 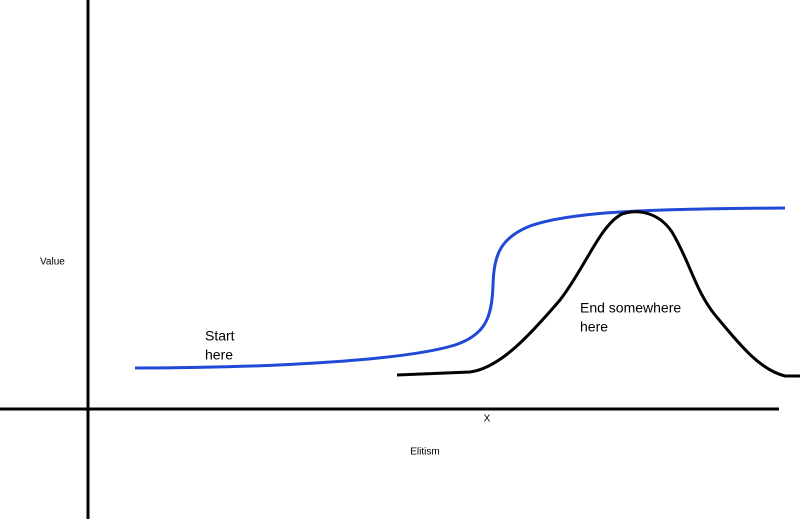 I want to click on end-note: End somewhere, so click(x=630, y=308).